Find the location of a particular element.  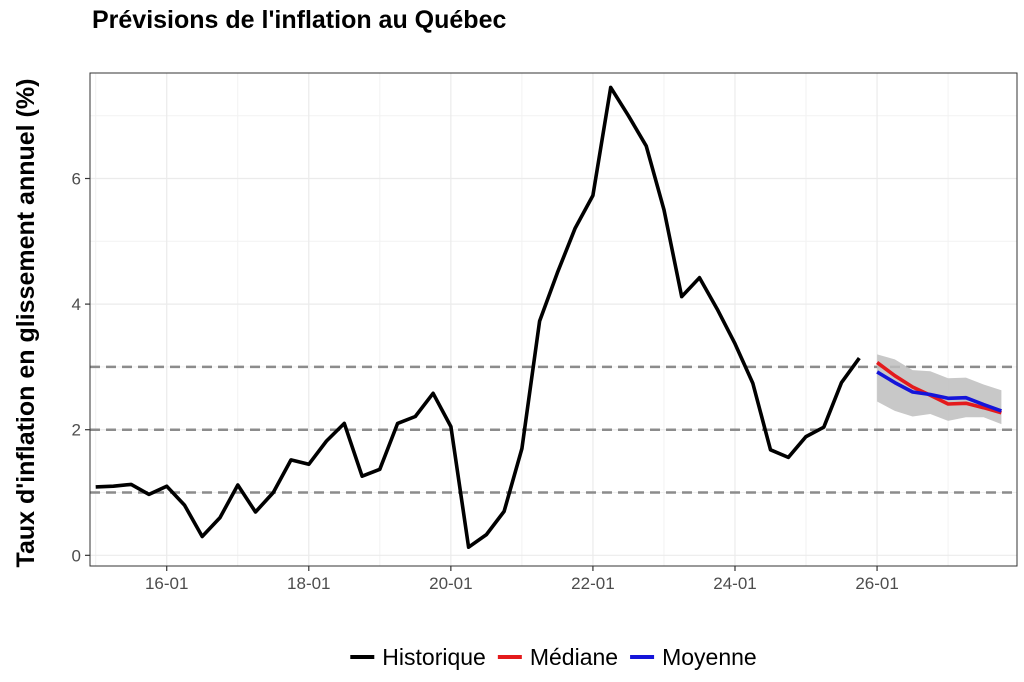

x-tick-label: 26-01 is located at coordinates (876, 583).